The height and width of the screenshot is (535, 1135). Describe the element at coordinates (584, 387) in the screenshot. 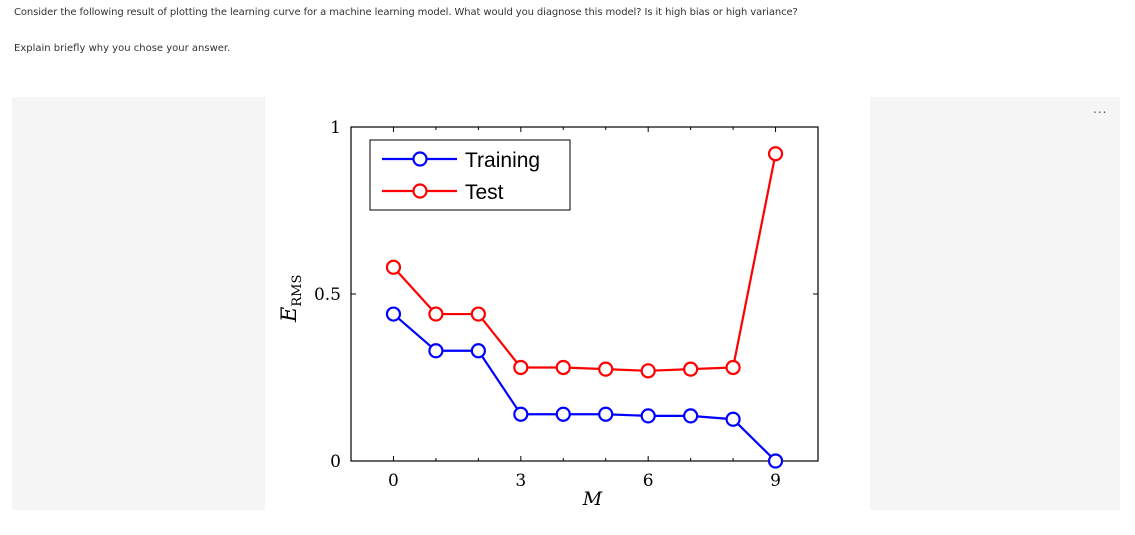

I see `series-line-training` at that location.